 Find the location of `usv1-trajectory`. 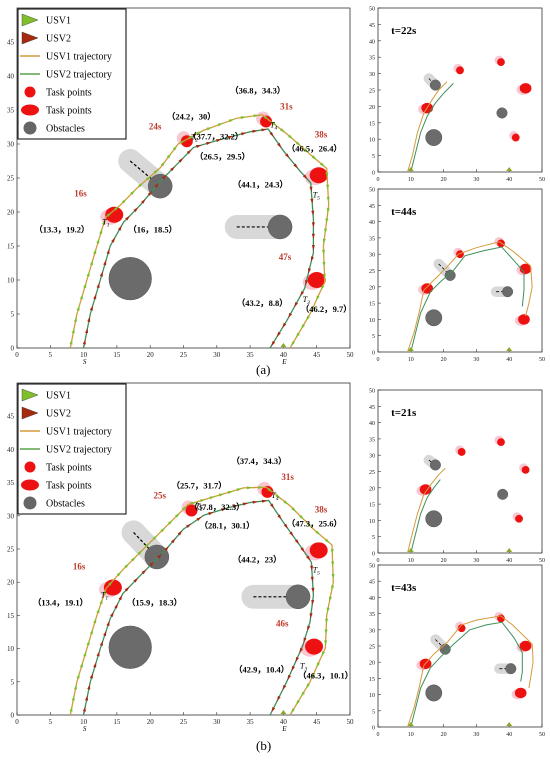

usv1-trajectory is located at coordinates (470, 297).